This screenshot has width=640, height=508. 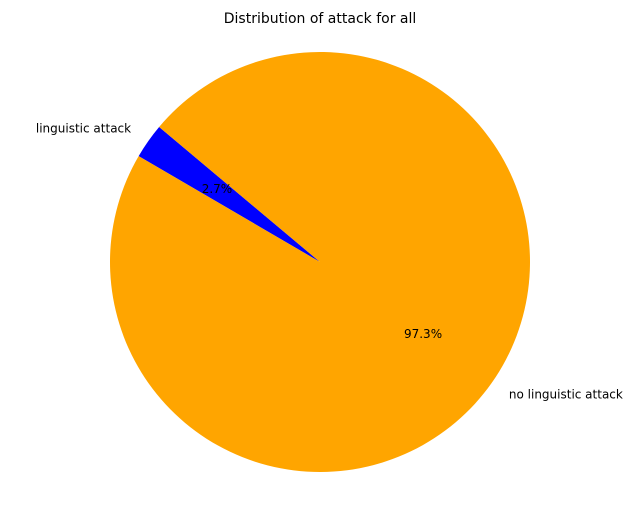 What do you see at coordinates (566, 394) in the screenshot?
I see `slice-label-no-linguistic-attack: no linguistic attack` at bounding box center [566, 394].